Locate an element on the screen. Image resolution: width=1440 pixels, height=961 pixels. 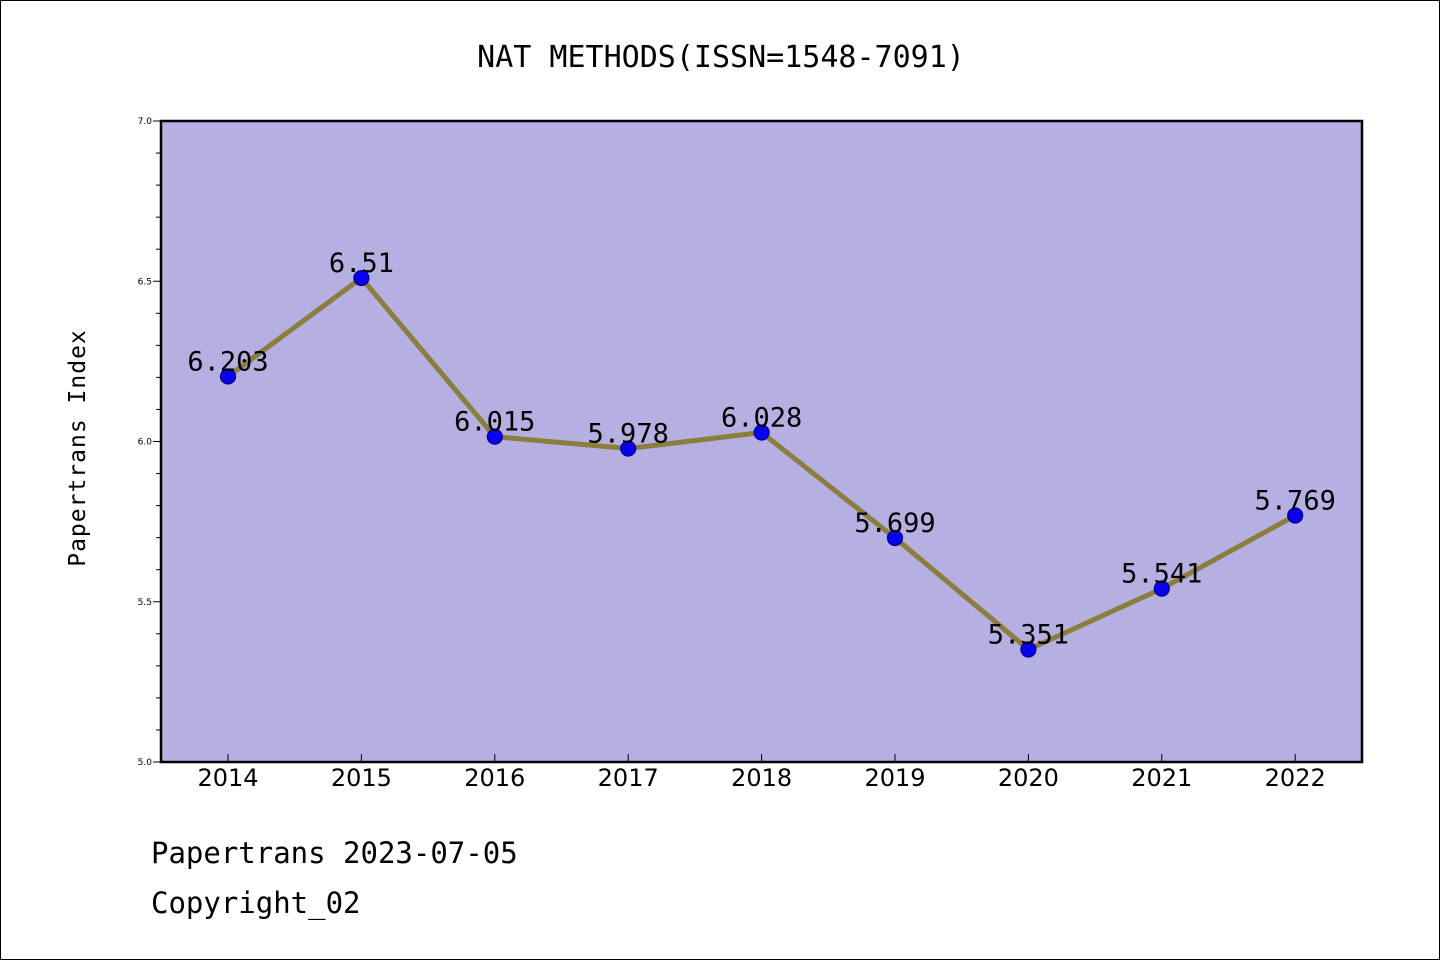
data-label: 6.015 is located at coordinates (494, 422).